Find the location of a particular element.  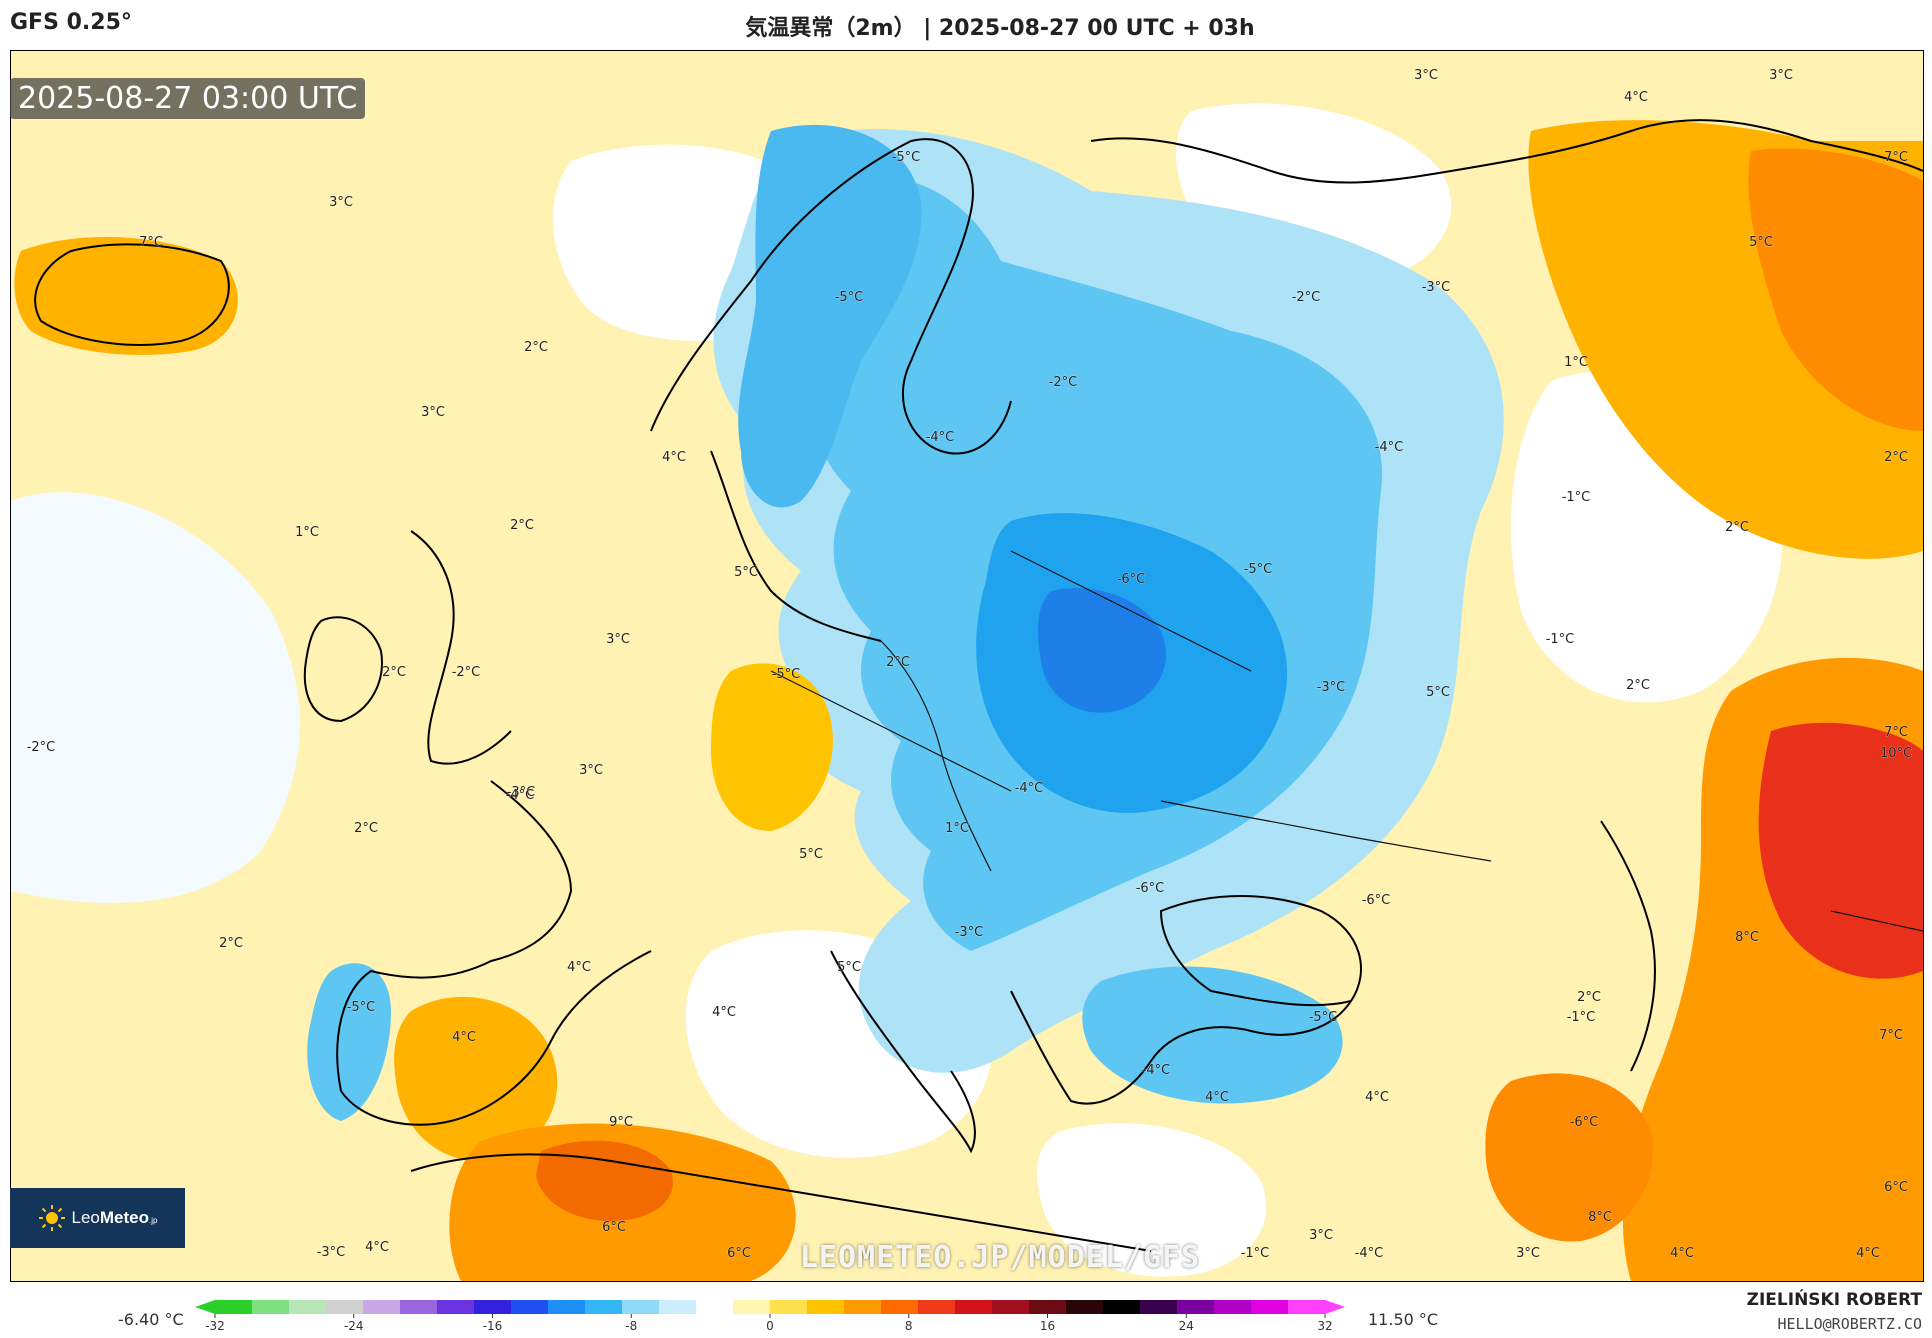

warm-anomaly-germany is located at coordinates (772, 747).